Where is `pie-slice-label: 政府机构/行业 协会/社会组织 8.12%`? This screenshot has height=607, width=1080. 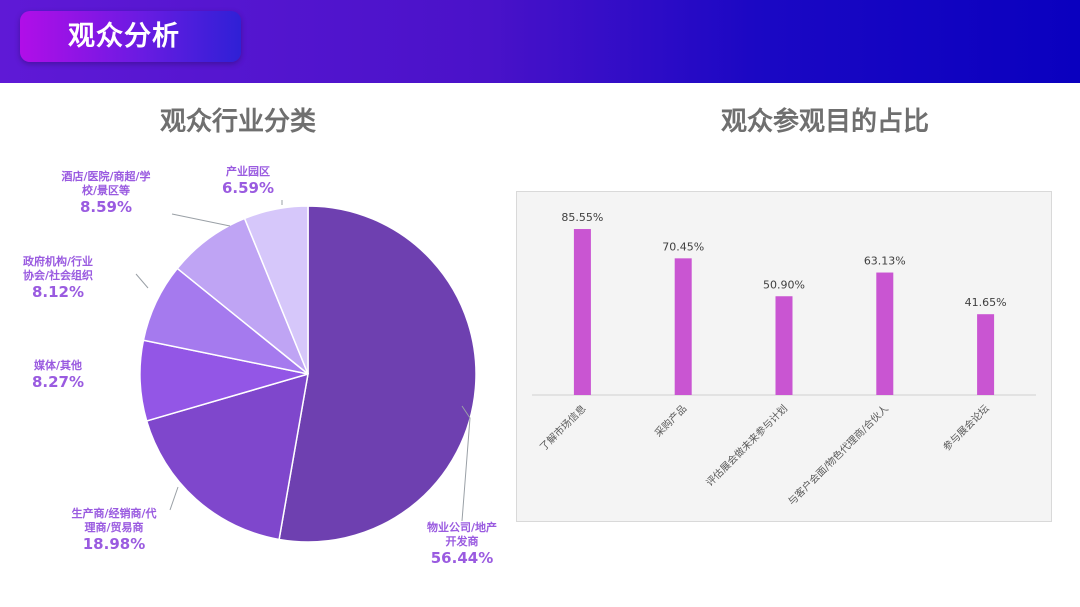
pie-slice-label: 政府机构/行业 协会/社会组织 8.12% is located at coordinates (58, 278).